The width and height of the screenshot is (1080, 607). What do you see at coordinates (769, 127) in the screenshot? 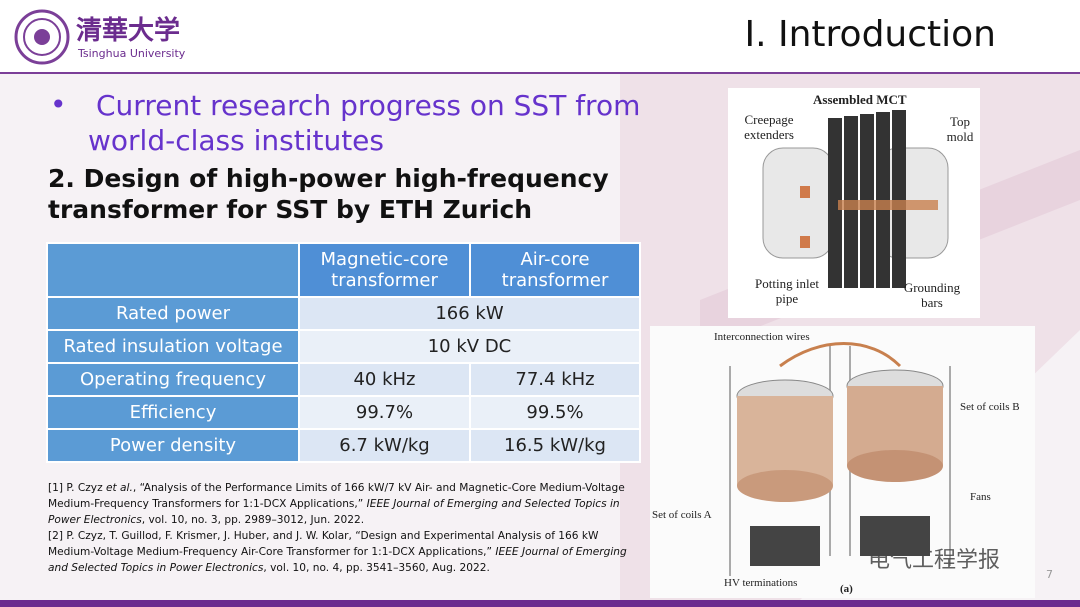
I see `figure-label: Creepage extenders` at bounding box center [769, 127].